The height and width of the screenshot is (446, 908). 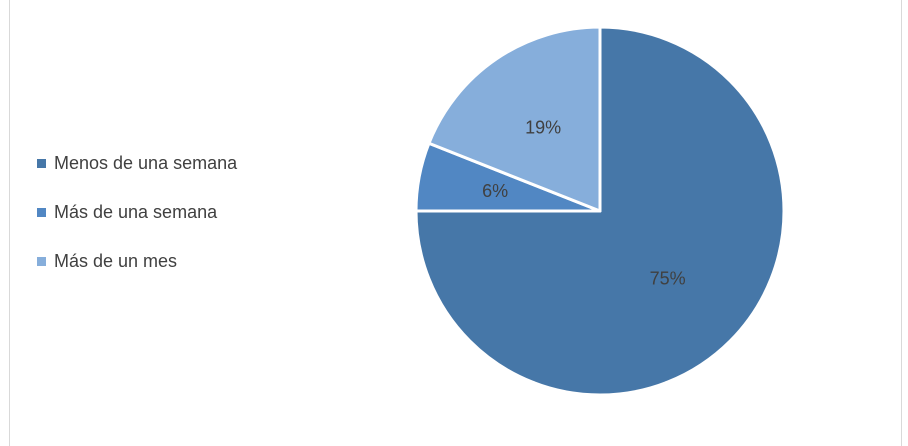 I want to click on data-label: 19%, so click(x=543, y=127).